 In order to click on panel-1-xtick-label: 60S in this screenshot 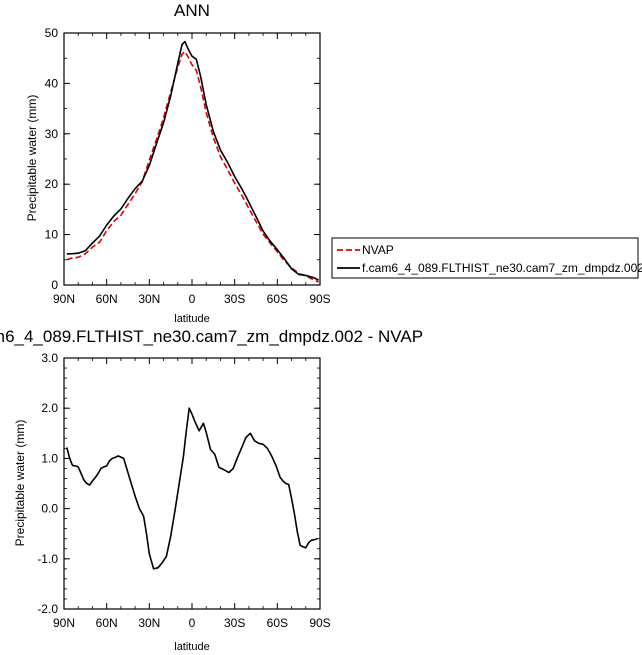, I will do `click(277, 623)`.